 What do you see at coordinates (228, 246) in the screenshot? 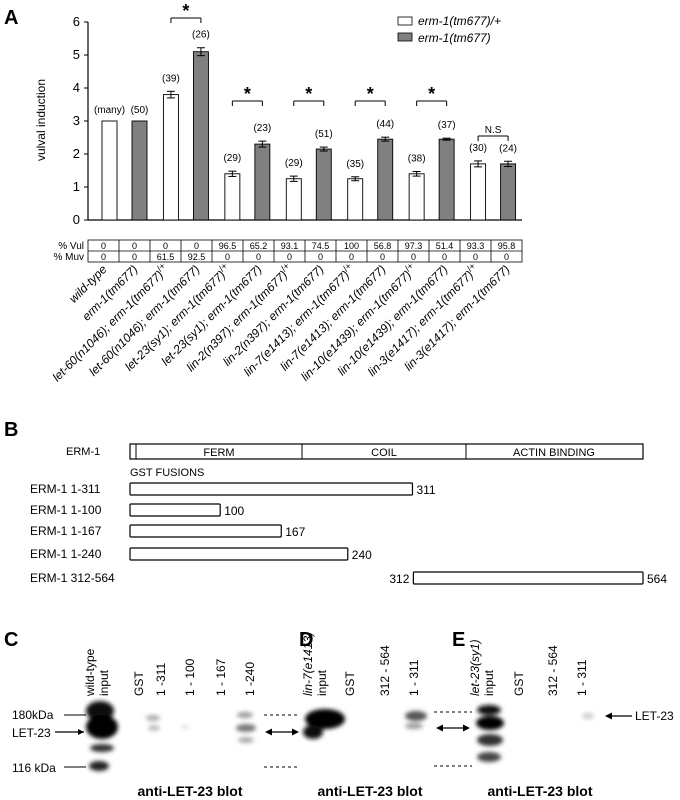
I see `table-cell: 96.5` at bounding box center [228, 246].